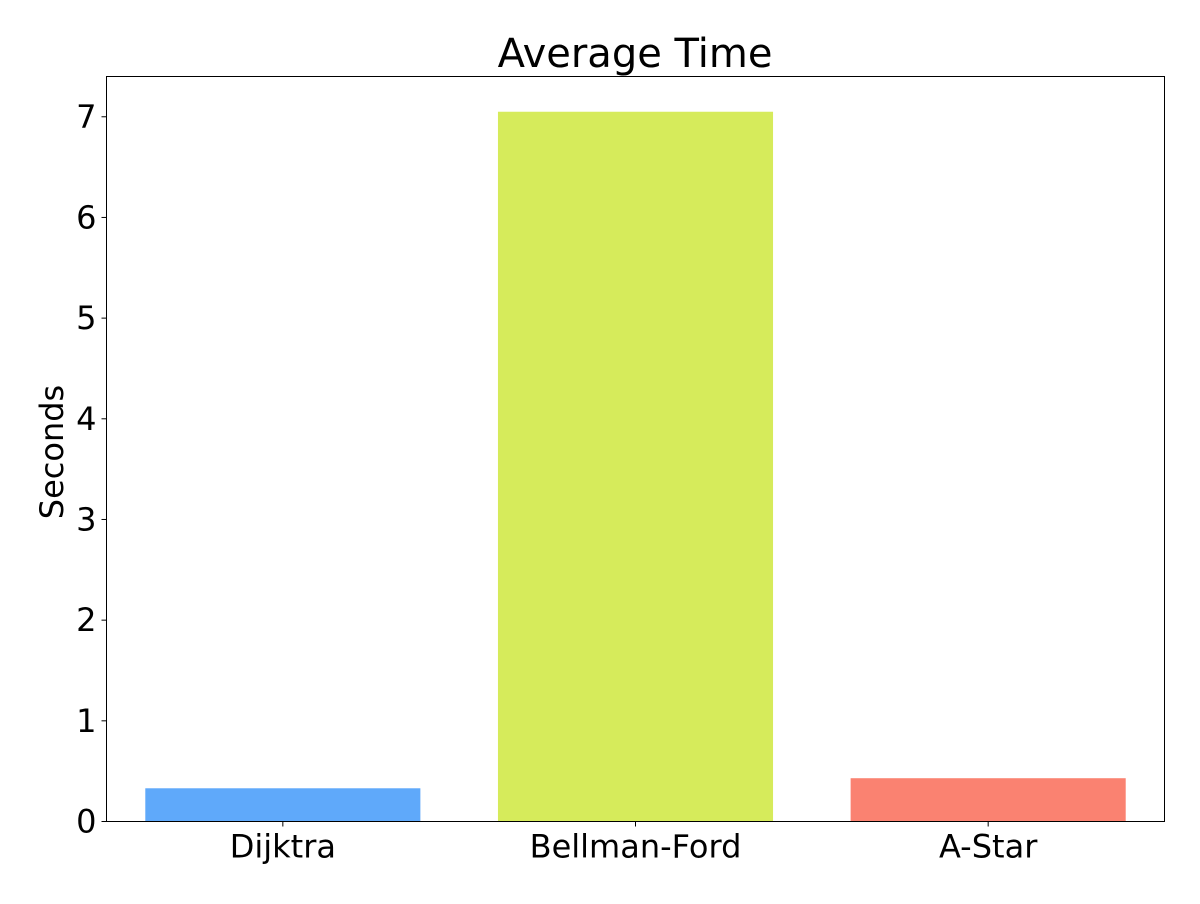  I want to click on bar-a-star, so click(988, 800).